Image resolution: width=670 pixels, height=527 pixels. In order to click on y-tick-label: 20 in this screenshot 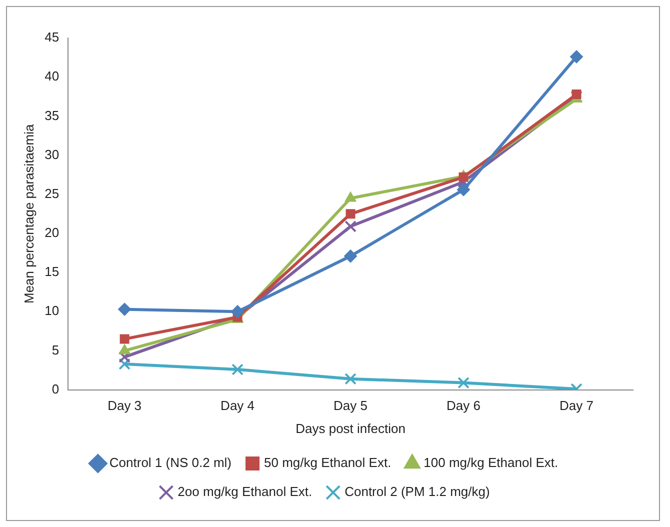, I will do `click(52, 232)`.